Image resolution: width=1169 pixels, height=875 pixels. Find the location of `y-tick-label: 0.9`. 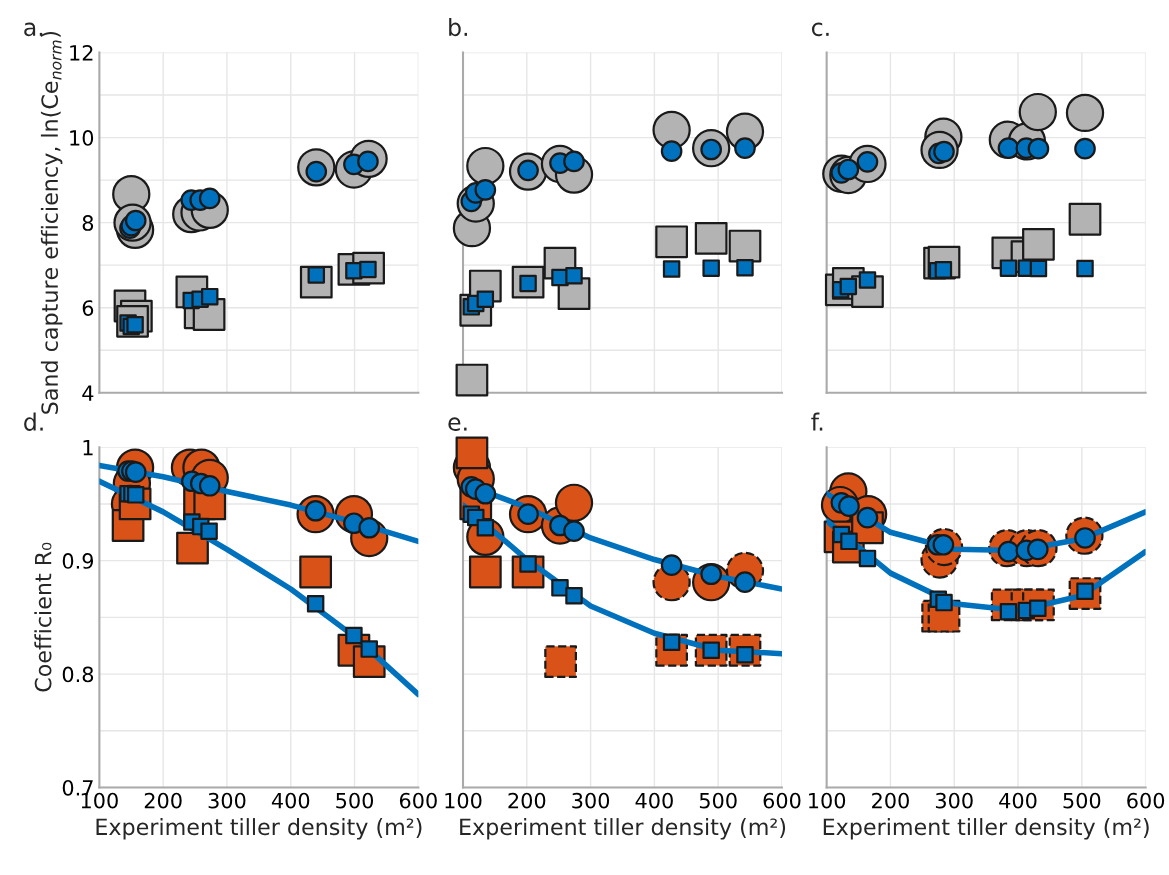

y-tick-label: 0.9 is located at coordinates (78, 561).